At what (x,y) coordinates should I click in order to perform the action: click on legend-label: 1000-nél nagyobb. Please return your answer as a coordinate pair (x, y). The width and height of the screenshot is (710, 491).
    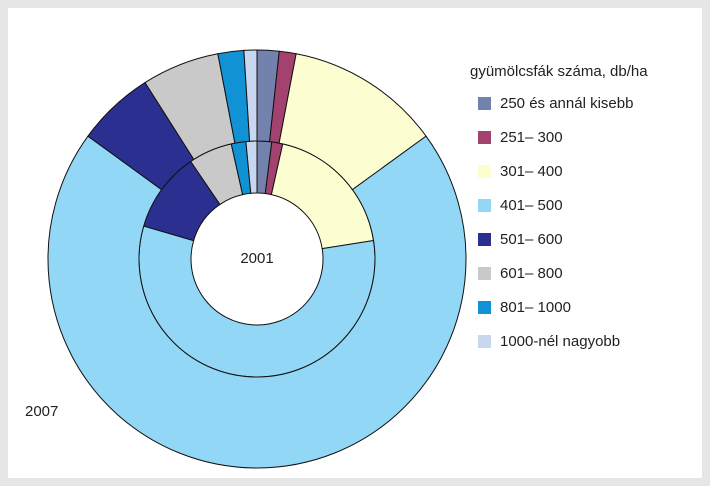
    Looking at the image, I should click on (560, 341).